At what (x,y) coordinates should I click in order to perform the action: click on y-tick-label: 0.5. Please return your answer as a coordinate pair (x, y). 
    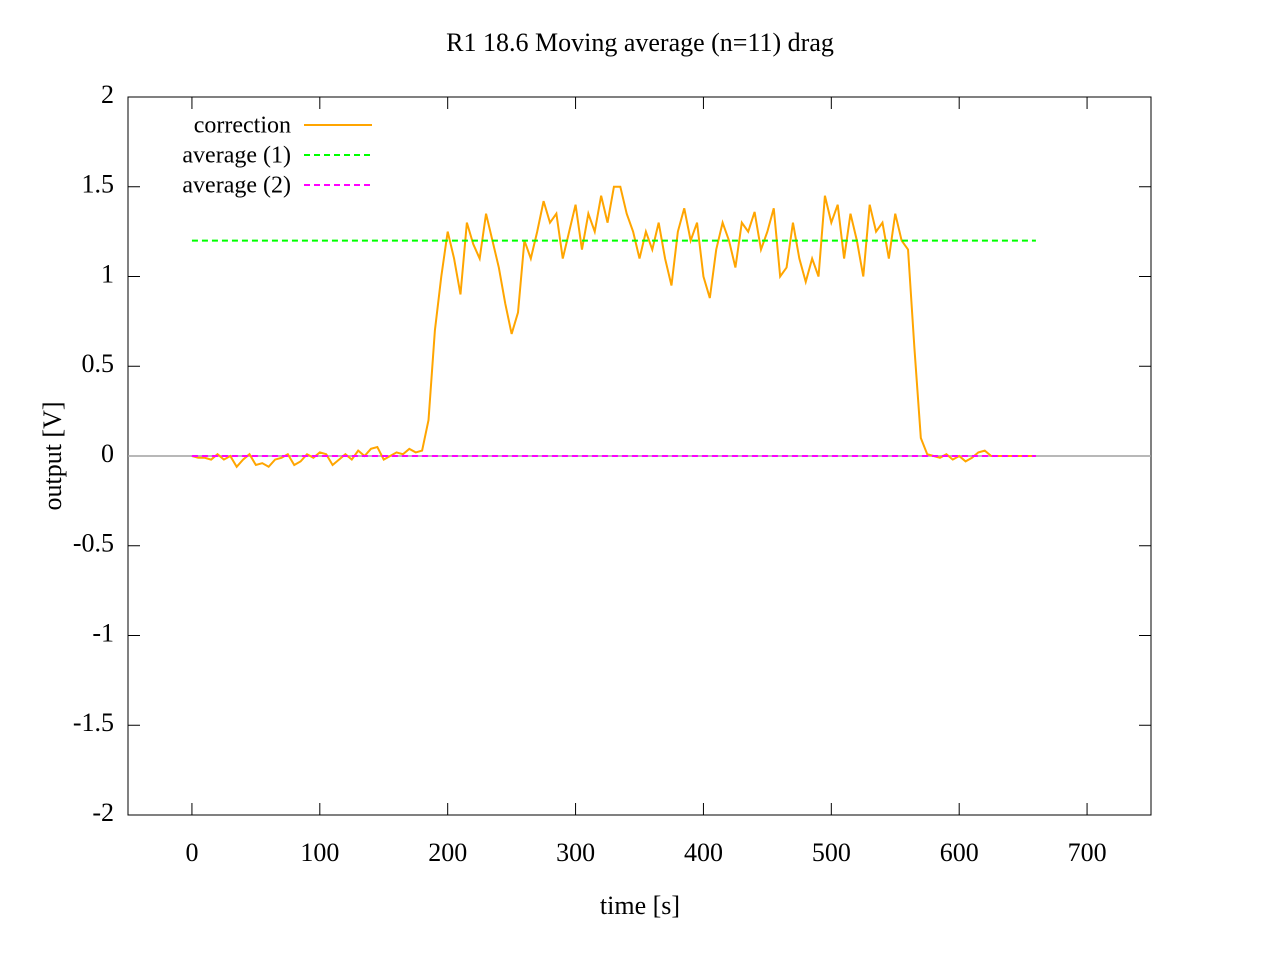
    Looking at the image, I should click on (98, 363).